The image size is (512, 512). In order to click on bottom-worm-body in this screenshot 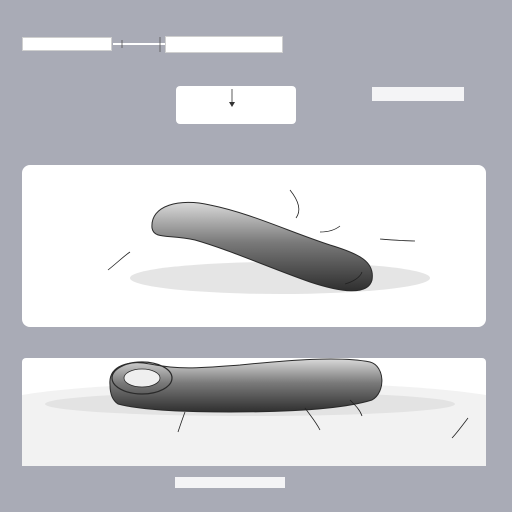, I will do `click(246, 385)`.